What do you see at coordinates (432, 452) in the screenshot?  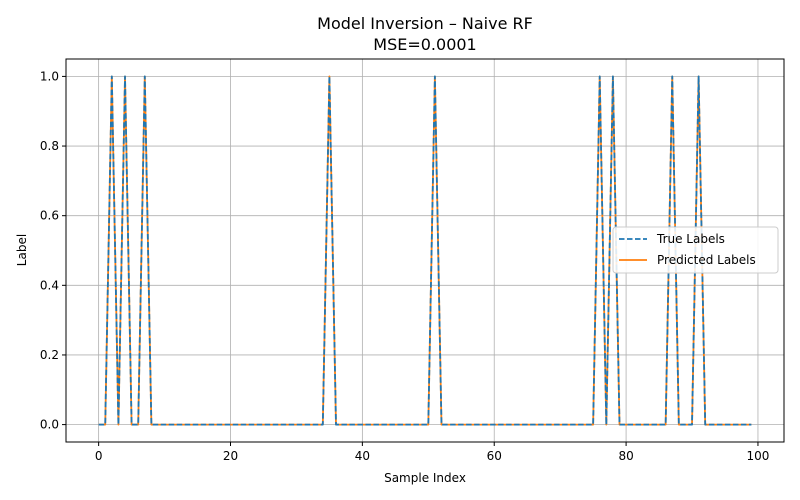 I see `x-axis-ticks: 0 20 40 60 80 100` at bounding box center [432, 452].